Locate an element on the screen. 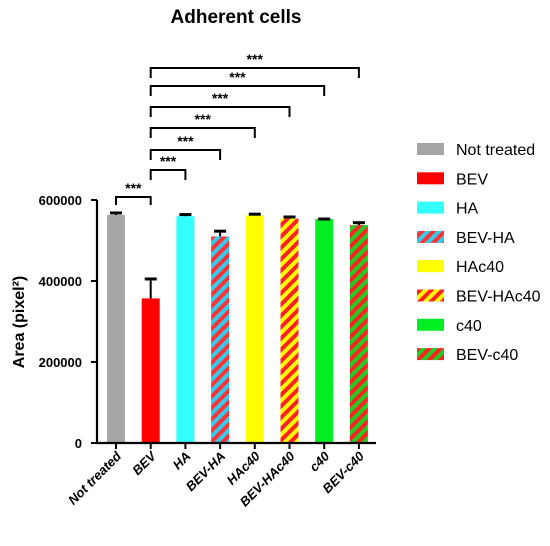 The image size is (550, 546). significance-brackets: ********************* is located at coordinates (237, 128).